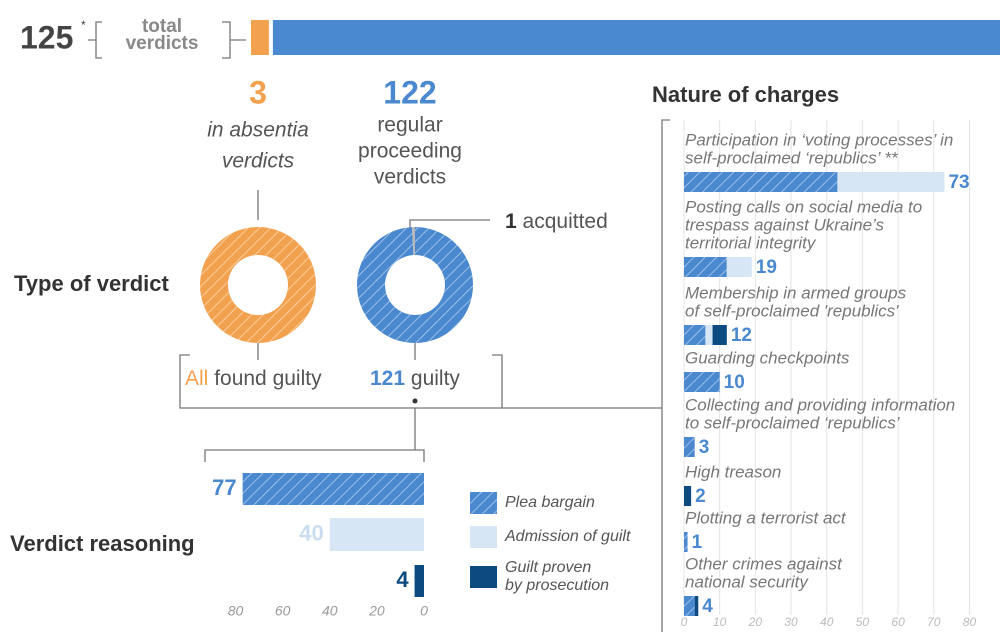 The height and width of the screenshot is (637, 1003). Describe the element at coordinates (766, 267) in the screenshot. I see `total-label: 19` at that location.